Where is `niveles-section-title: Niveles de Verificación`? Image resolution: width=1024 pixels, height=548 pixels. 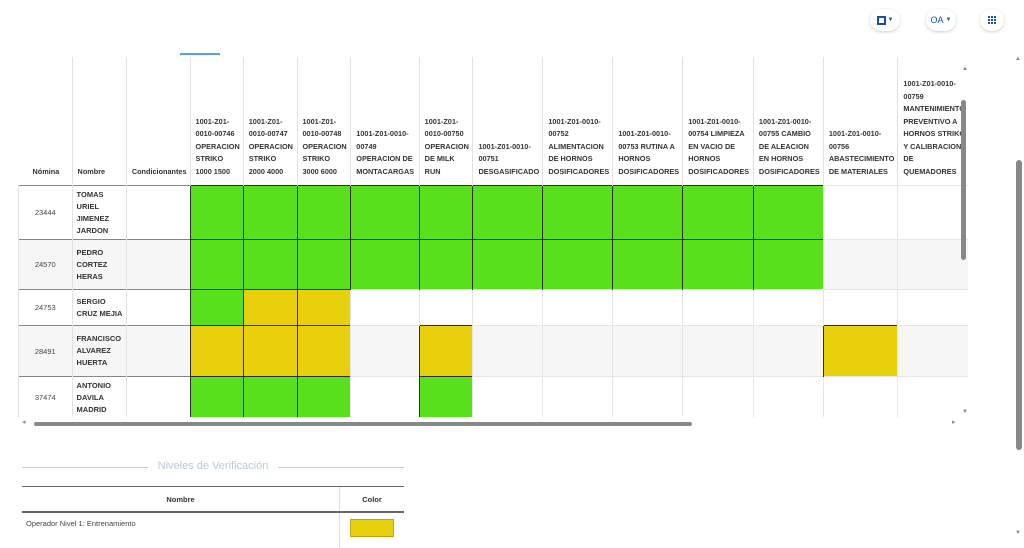 niveles-section-title: Niveles de Verificación is located at coordinates (213, 467).